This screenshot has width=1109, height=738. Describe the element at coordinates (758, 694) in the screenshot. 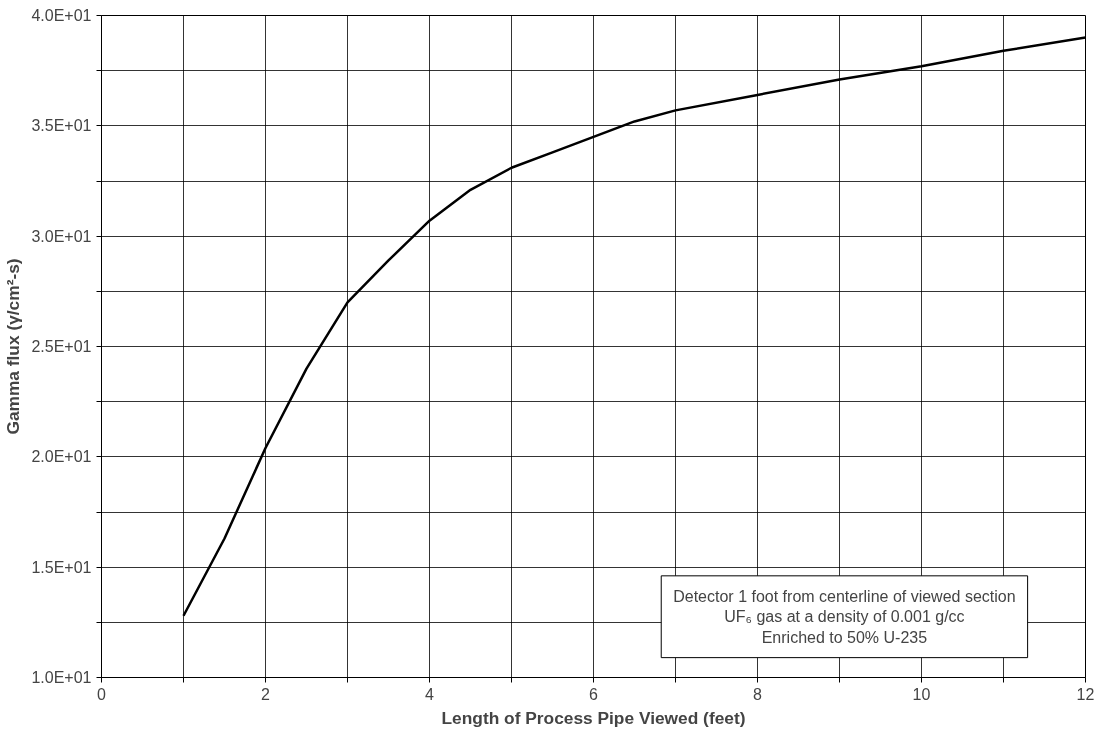

I see `x-tick-label: 8` at that location.